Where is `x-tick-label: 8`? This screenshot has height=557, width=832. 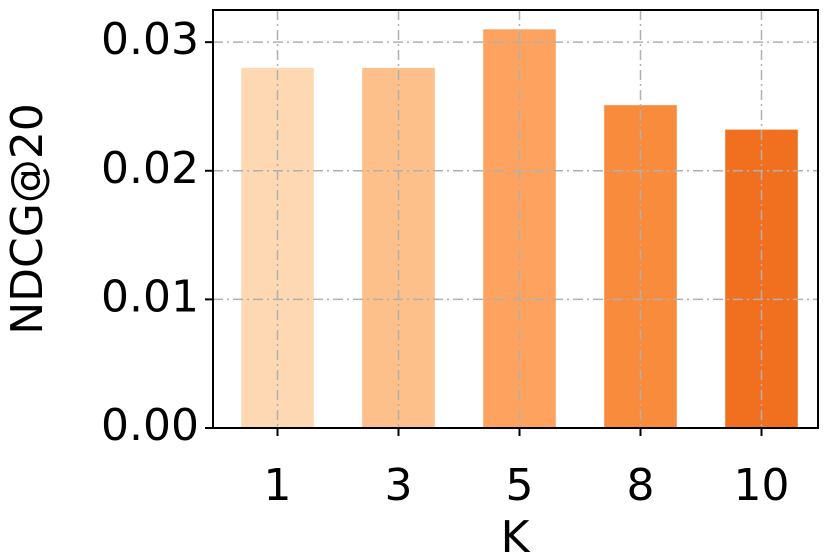
x-tick-label: 8 is located at coordinates (641, 485).